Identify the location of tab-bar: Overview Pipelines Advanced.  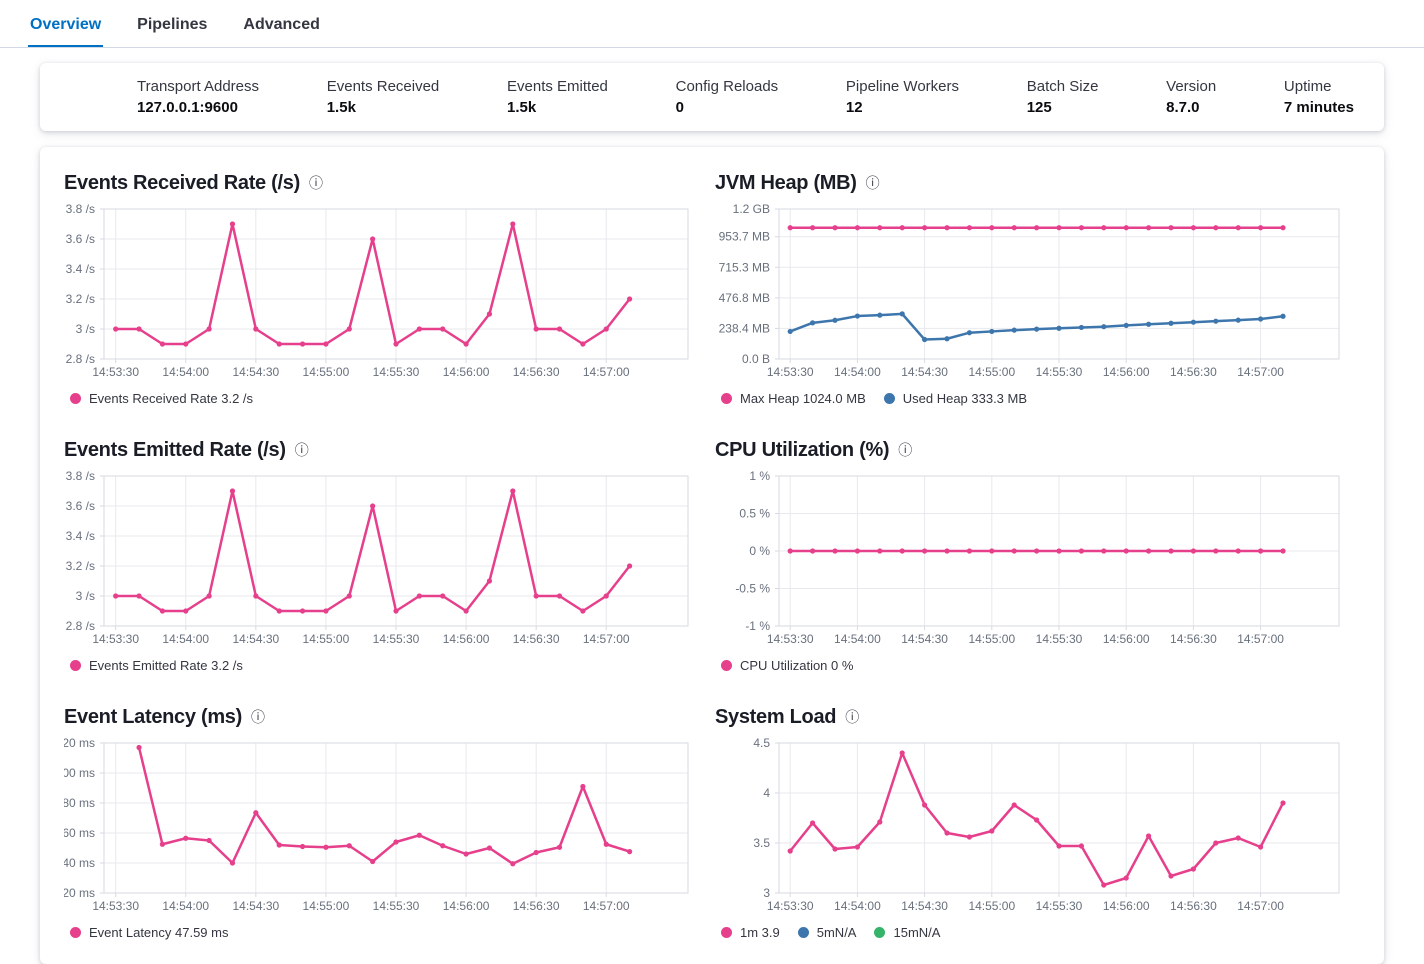
(712, 24).